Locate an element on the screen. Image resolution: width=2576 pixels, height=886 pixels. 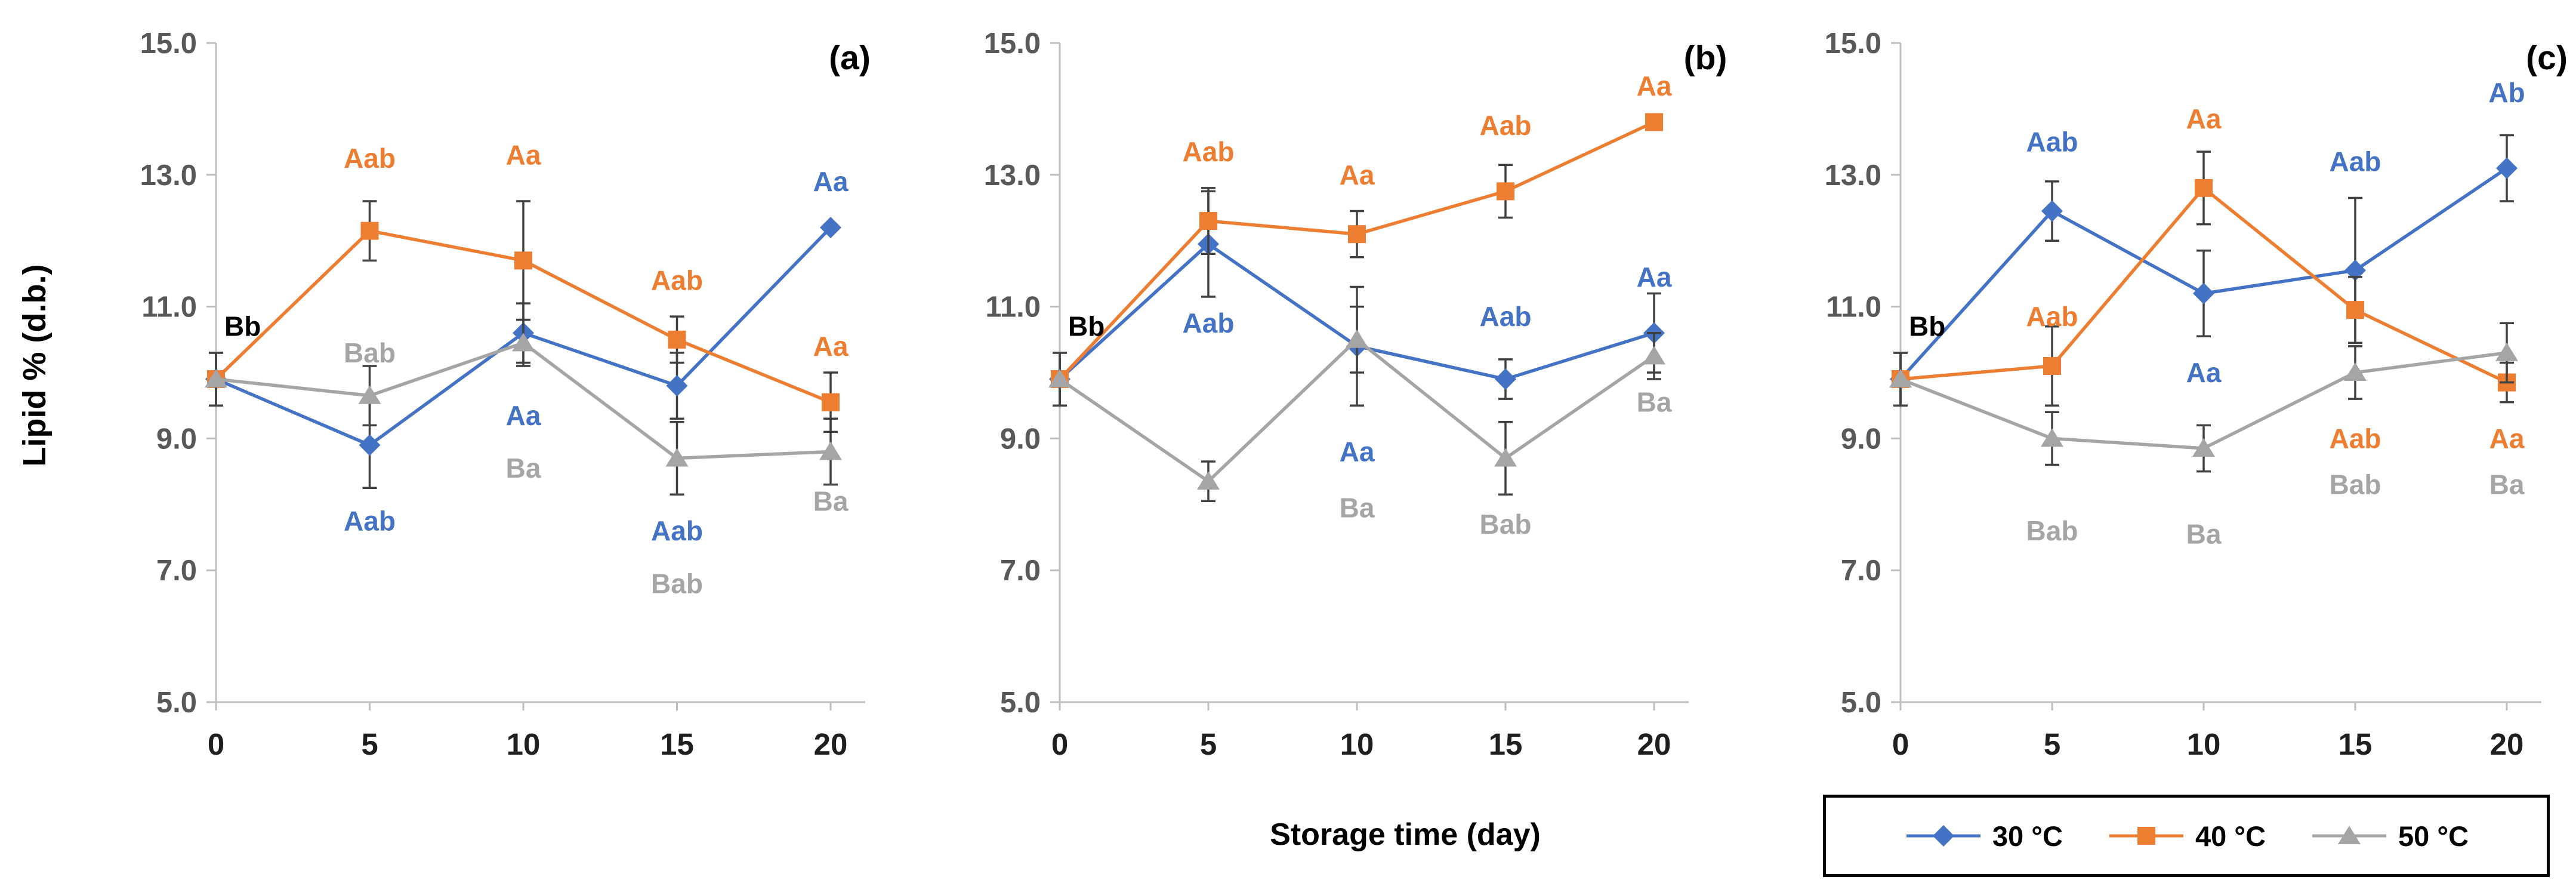
legend-label-30c: 30 °C is located at coordinates (2027, 836).